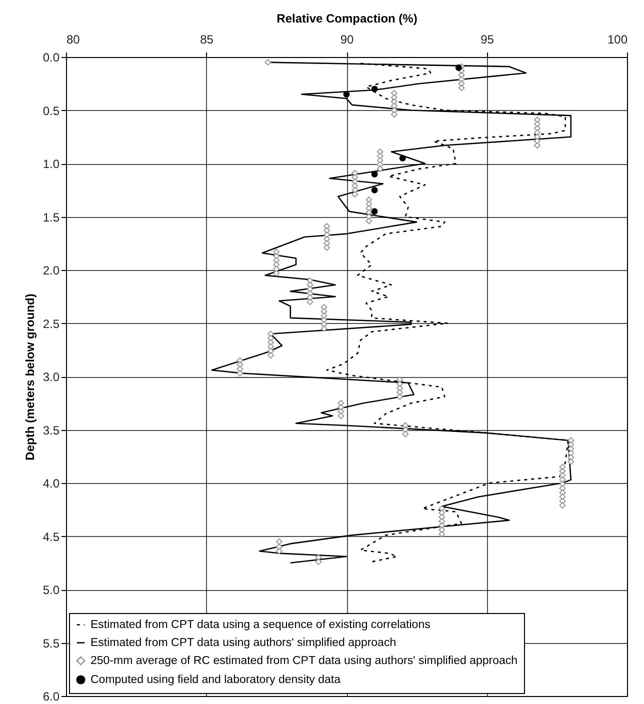  What do you see at coordinates (29, 377) in the screenshot?
I see `y-axis-title: Depth (meters below ground)` at bounding box center [29, 377].